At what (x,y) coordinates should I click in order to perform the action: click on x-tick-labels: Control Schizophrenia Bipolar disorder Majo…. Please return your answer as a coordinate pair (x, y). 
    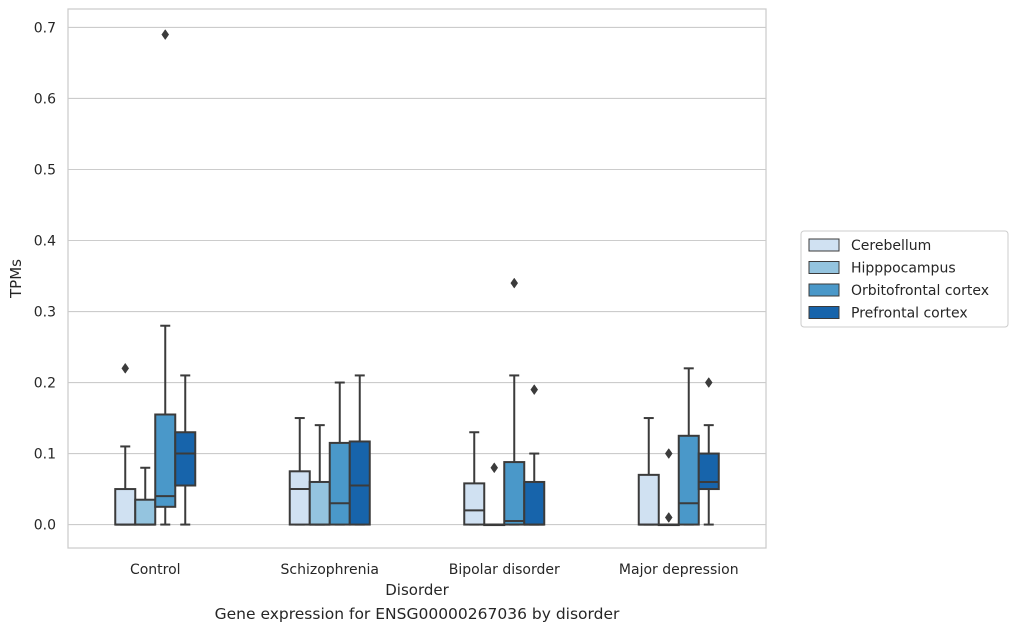
    Looking at the image, I should click on (434, 570).